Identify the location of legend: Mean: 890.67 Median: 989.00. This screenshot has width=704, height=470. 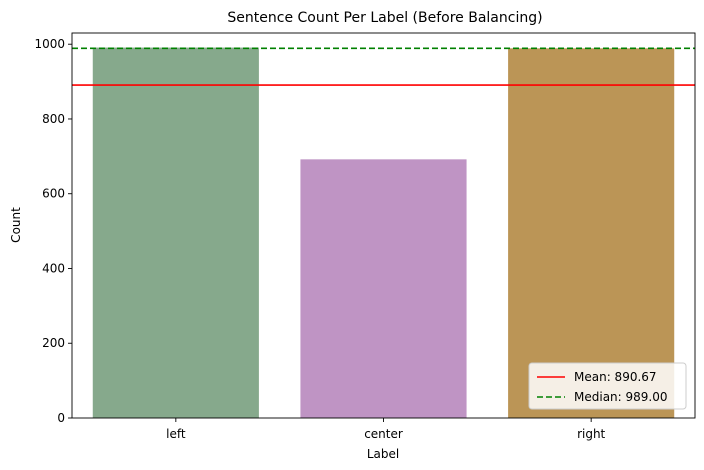
(607, 386).